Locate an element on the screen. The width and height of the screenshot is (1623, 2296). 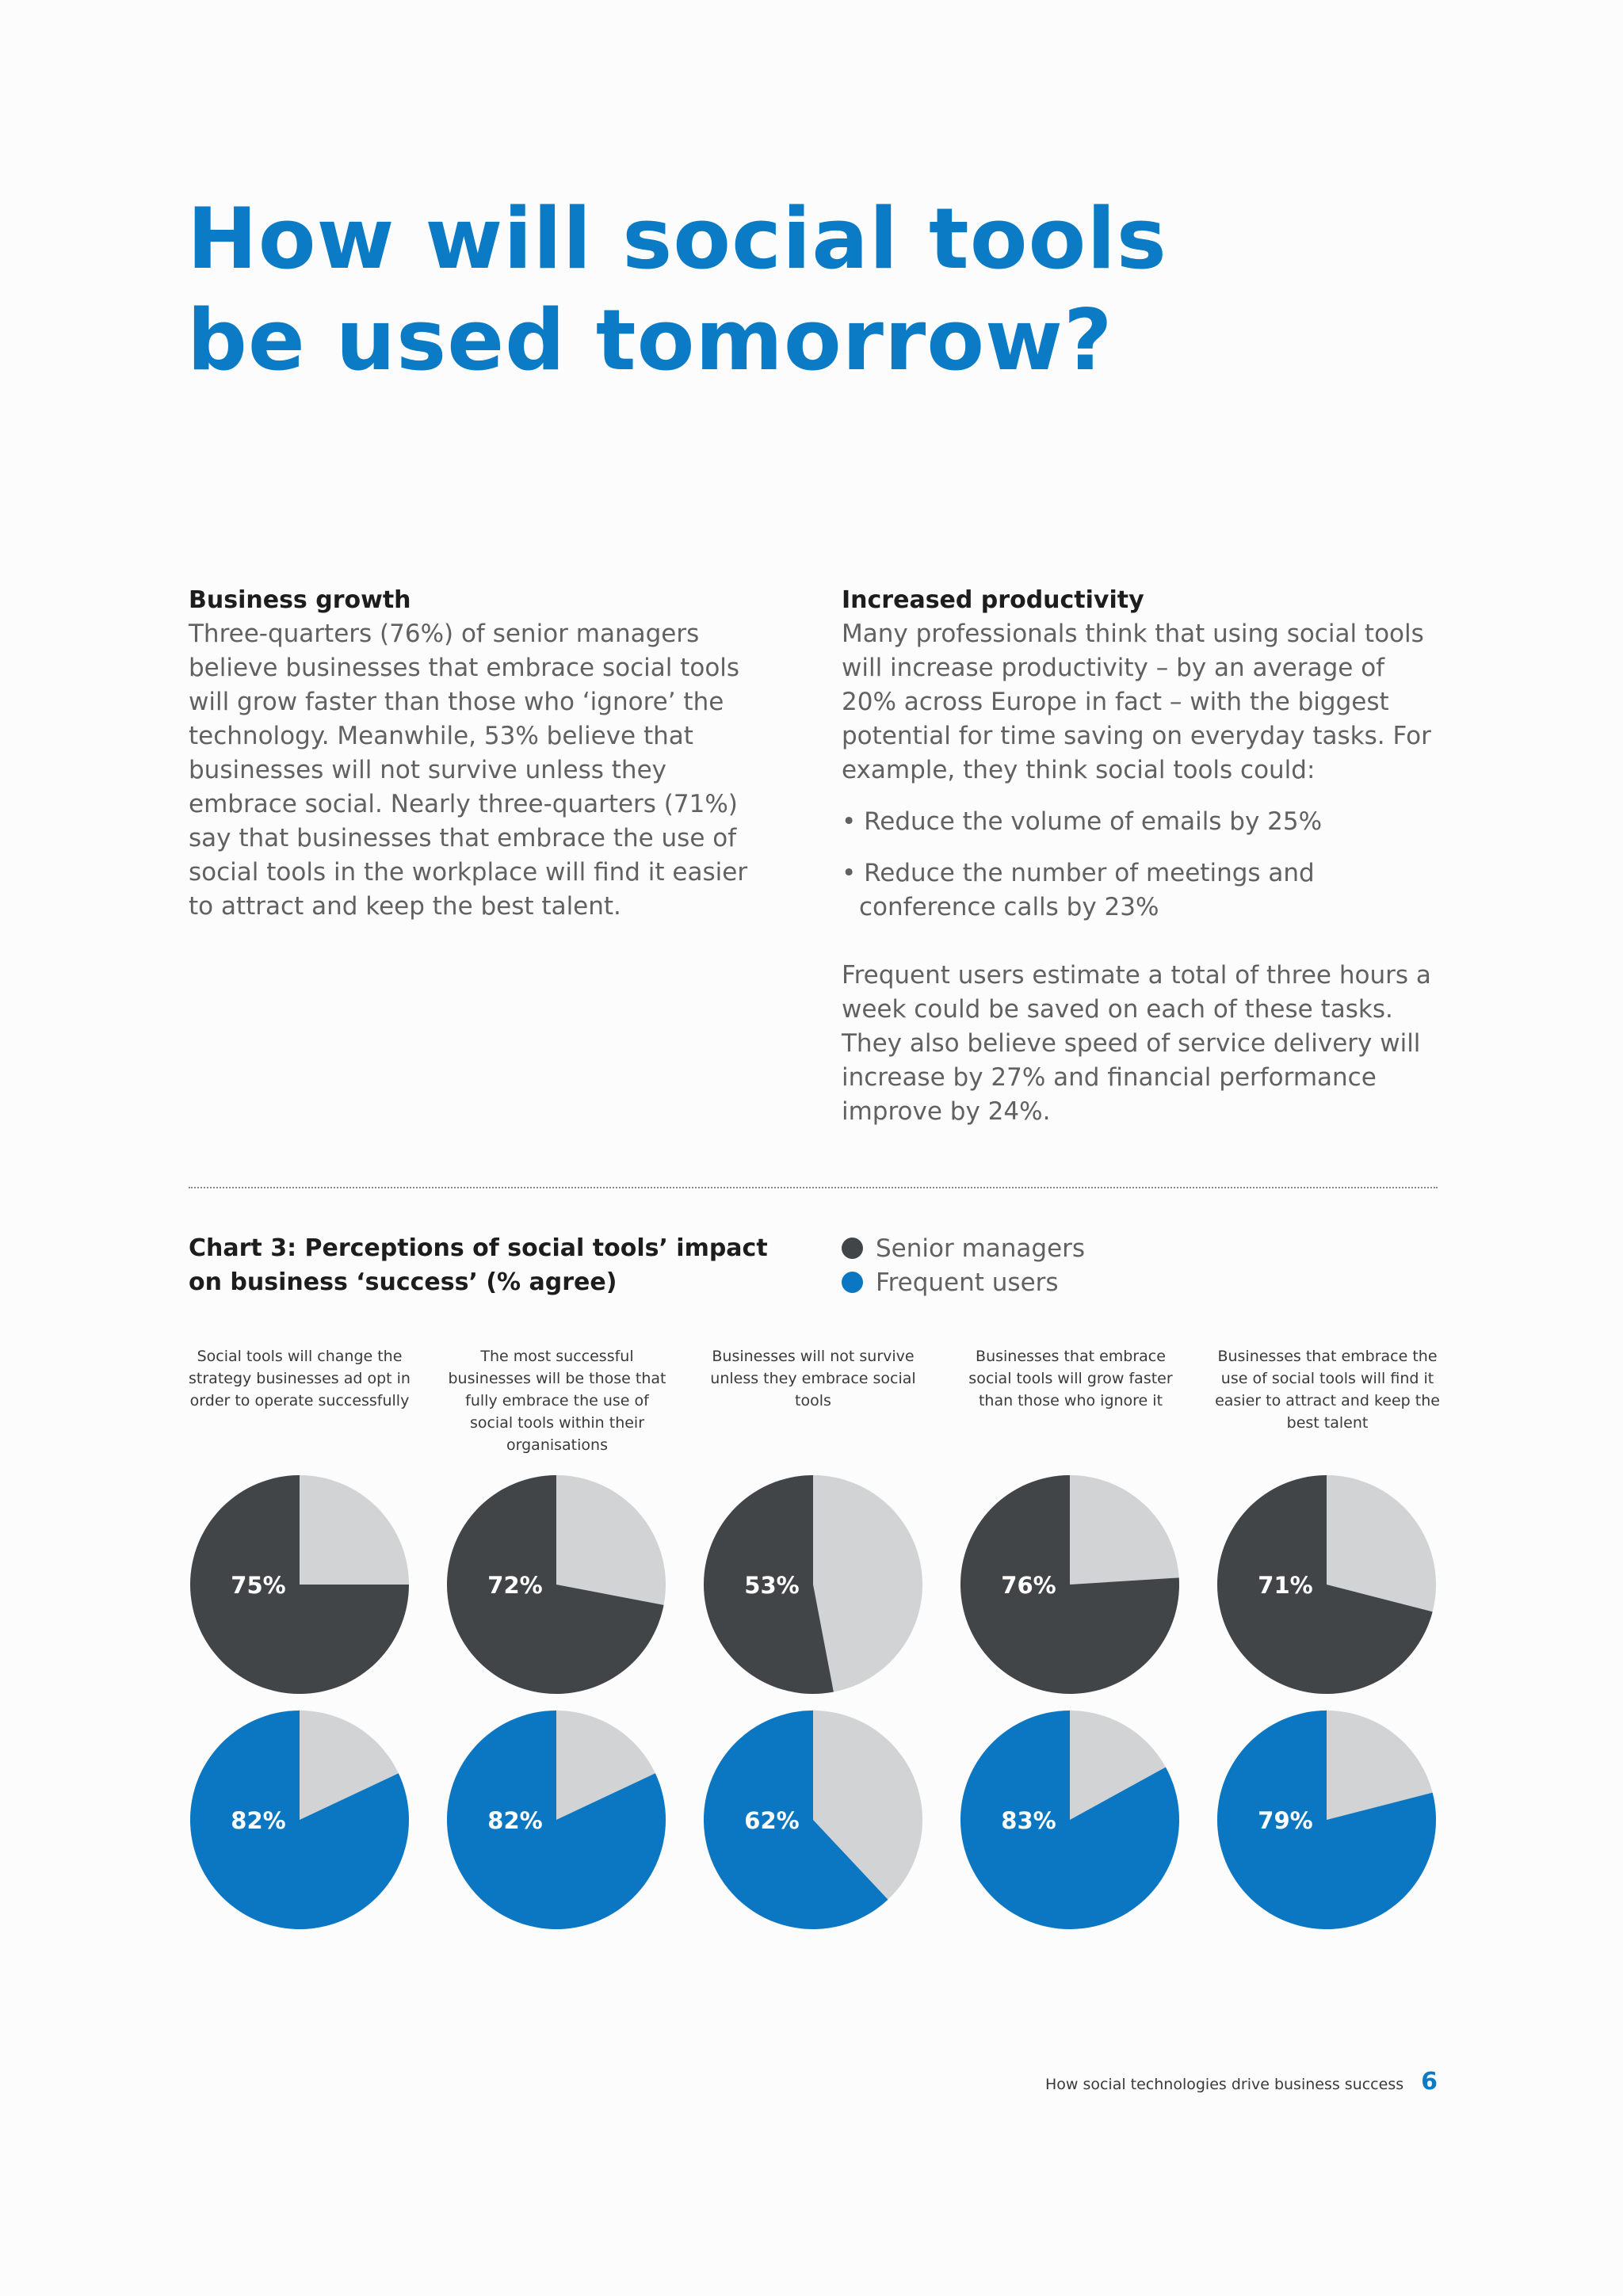
pie-frequent-2: 82% is located at coordinates (556, 1820).